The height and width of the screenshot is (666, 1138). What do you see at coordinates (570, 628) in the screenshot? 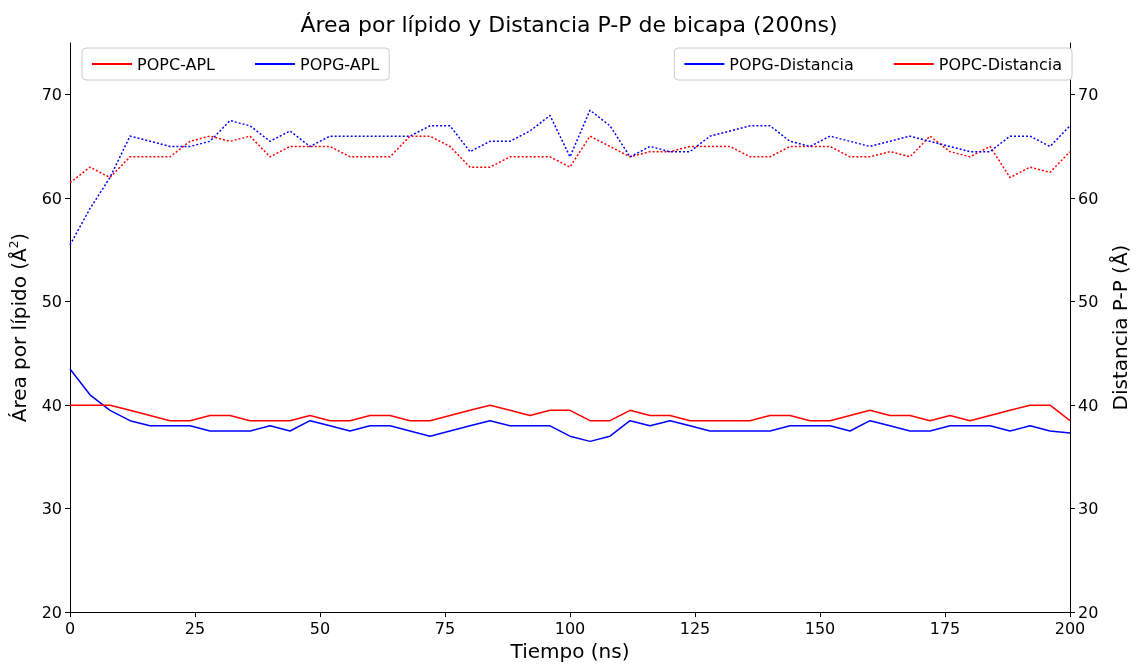
I see `x-tick-label: 100` at bounding box center [570, 628].